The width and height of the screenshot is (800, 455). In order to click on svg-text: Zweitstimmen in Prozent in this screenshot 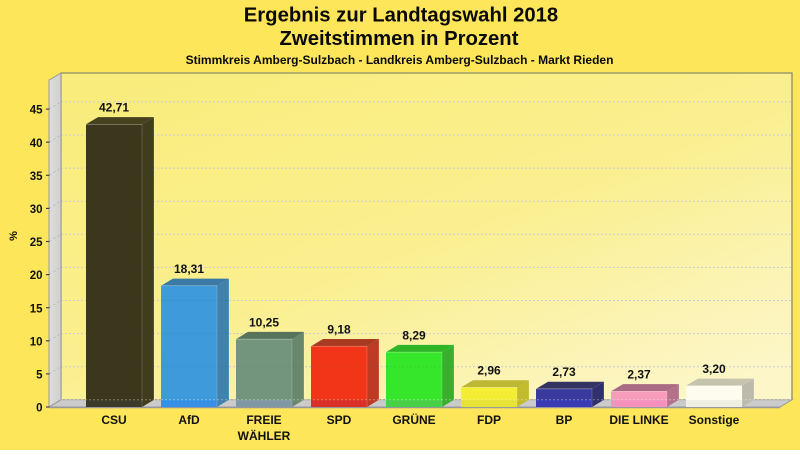, I will do `click(399, 39)`.